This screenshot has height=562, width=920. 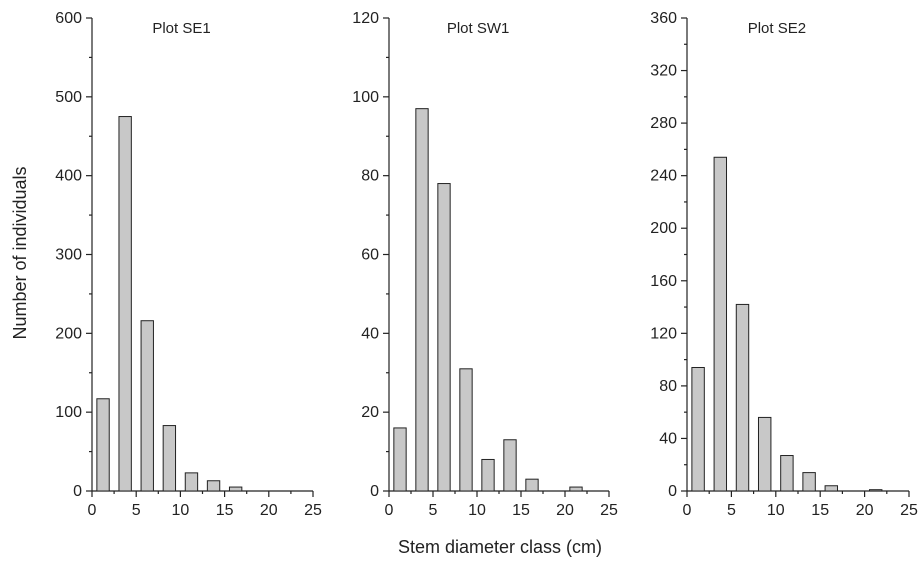 I want to click on panel-title: Plot SE2, so click(x=777, y=28).